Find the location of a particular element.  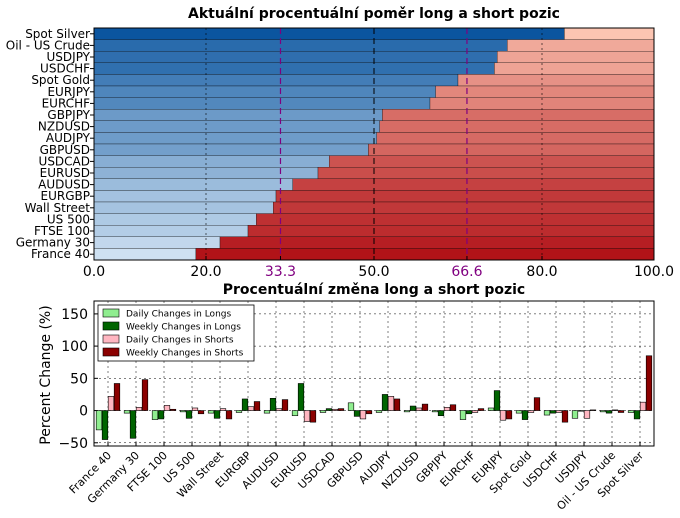

top-category-label: GBPUSD is located at coordinates (65, 150).